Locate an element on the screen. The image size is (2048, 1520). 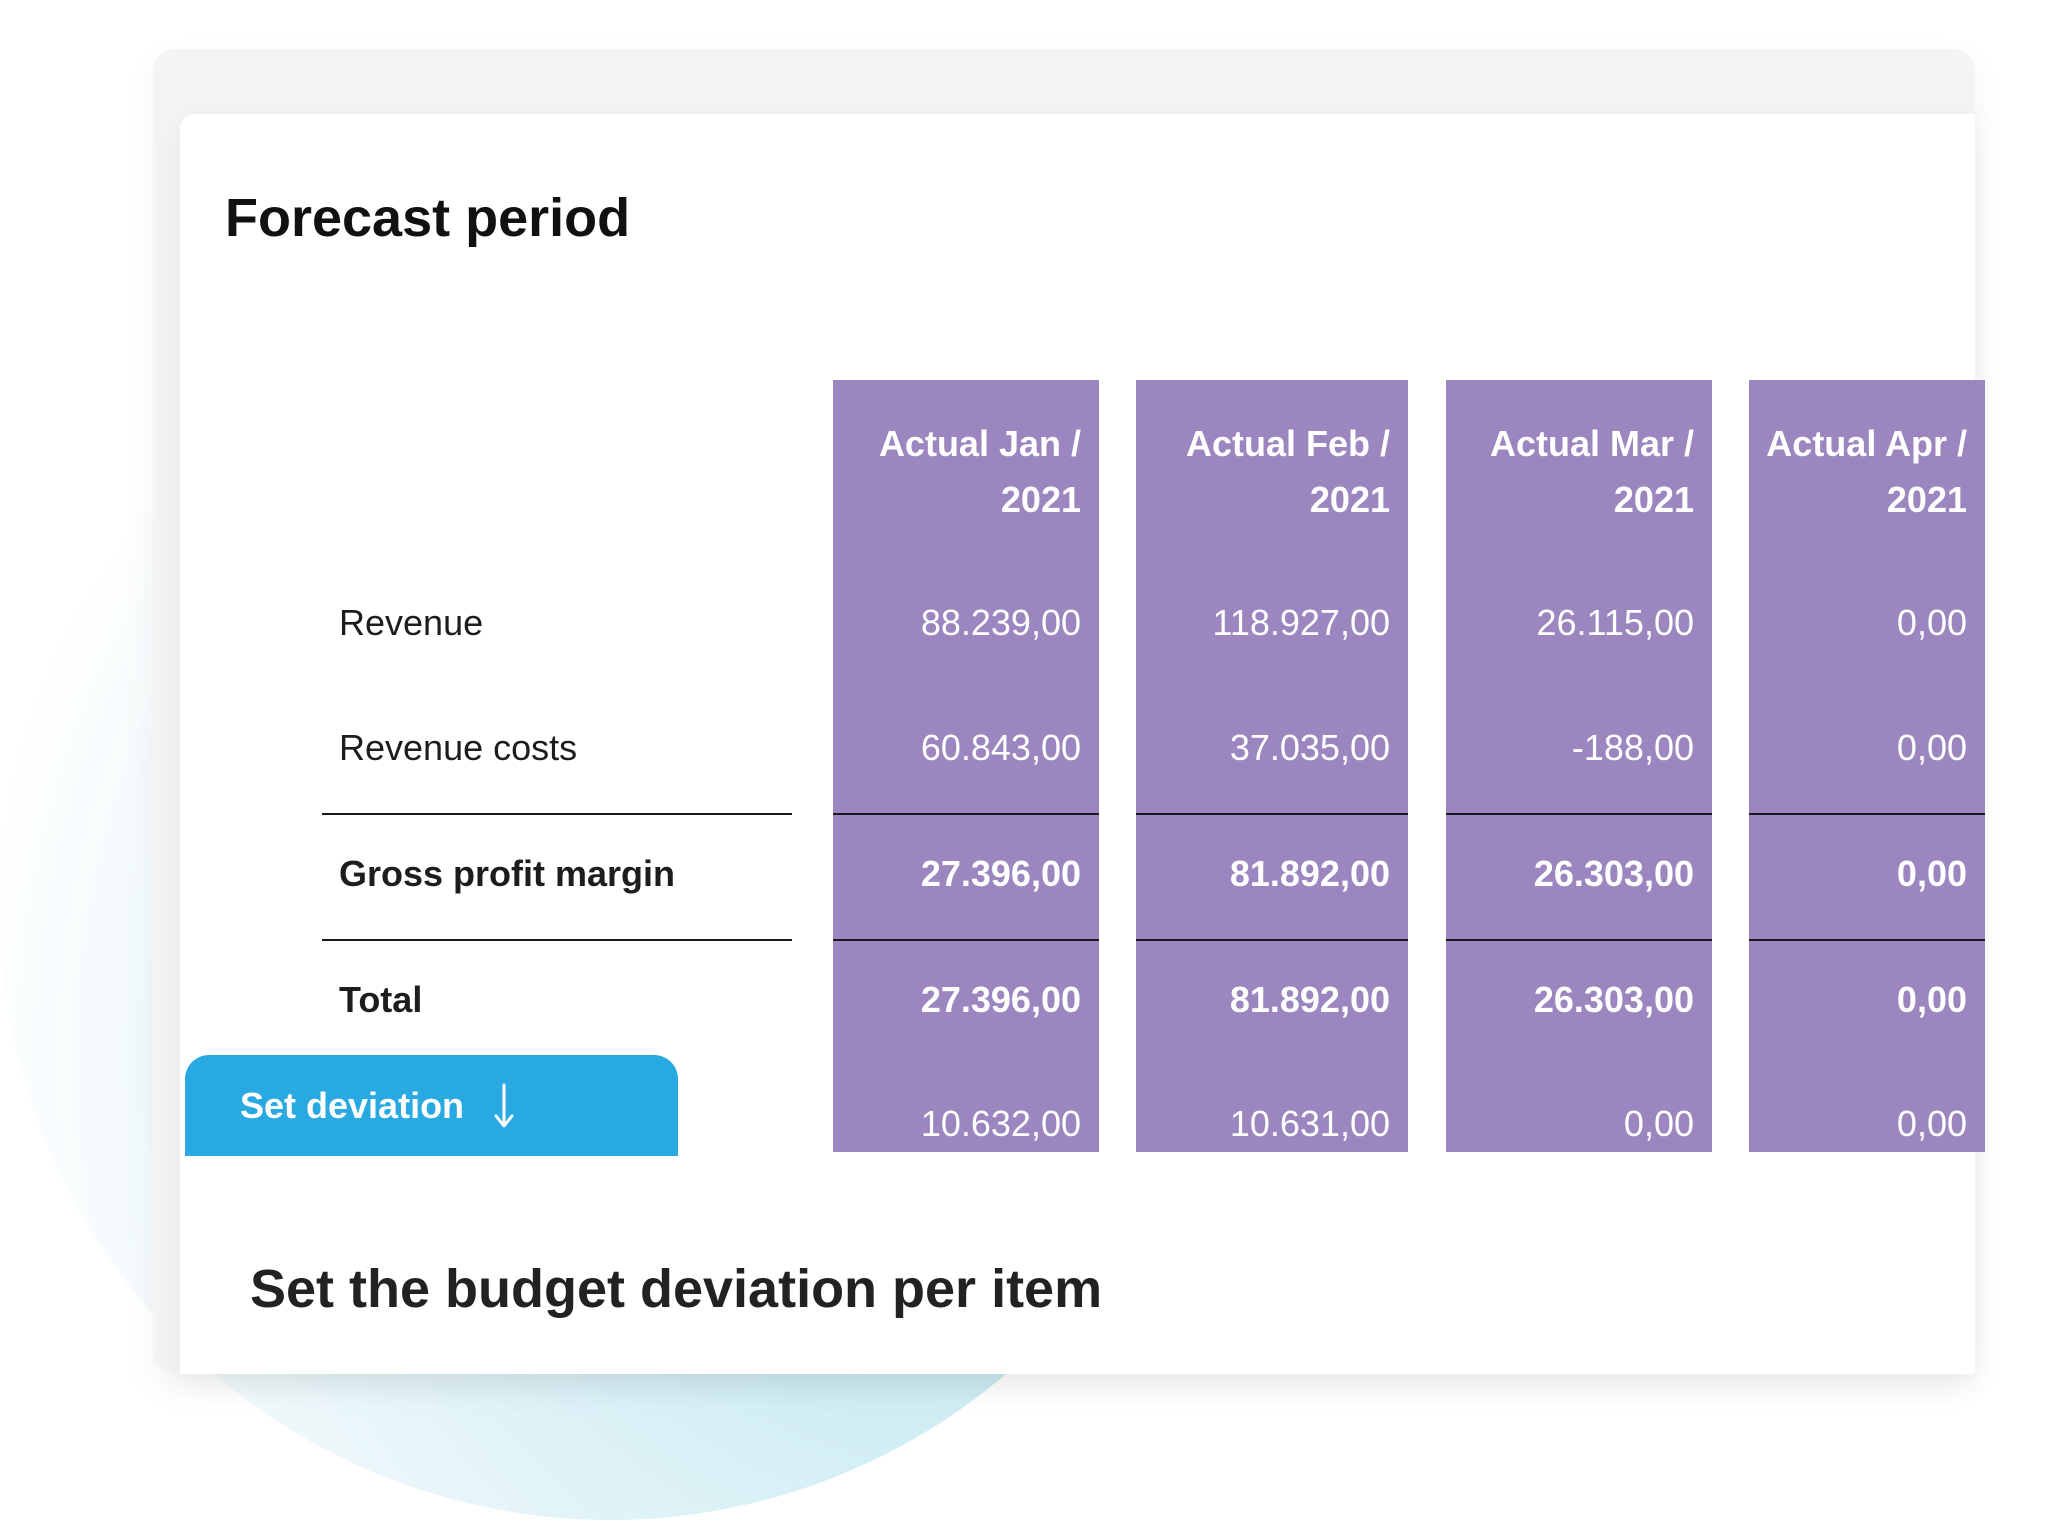
section-subtitle: Set the budget deviation per item is located at coordinates (676, 1289).